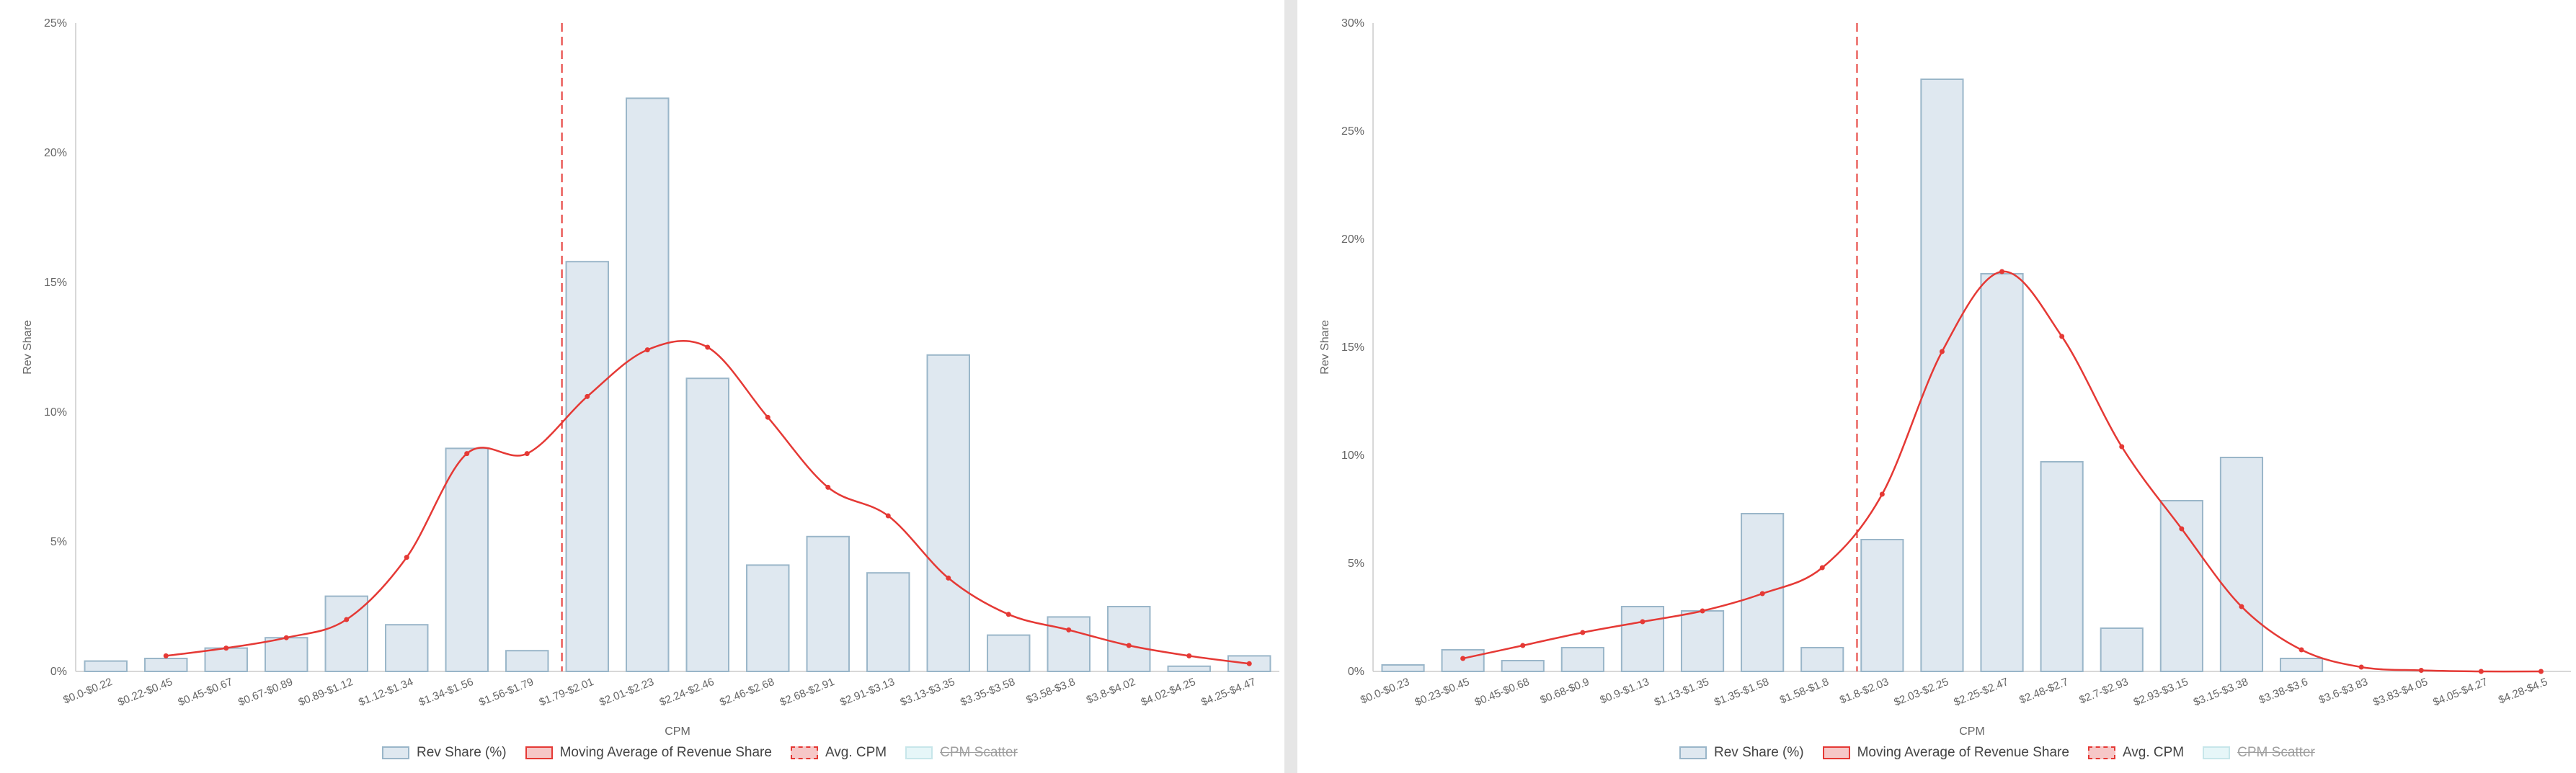 This screenshot has width=2576, height=773. Describe the element at coordinates (395, 753) in the screenshot. I see `rev-share-swatch-icon` at that location.